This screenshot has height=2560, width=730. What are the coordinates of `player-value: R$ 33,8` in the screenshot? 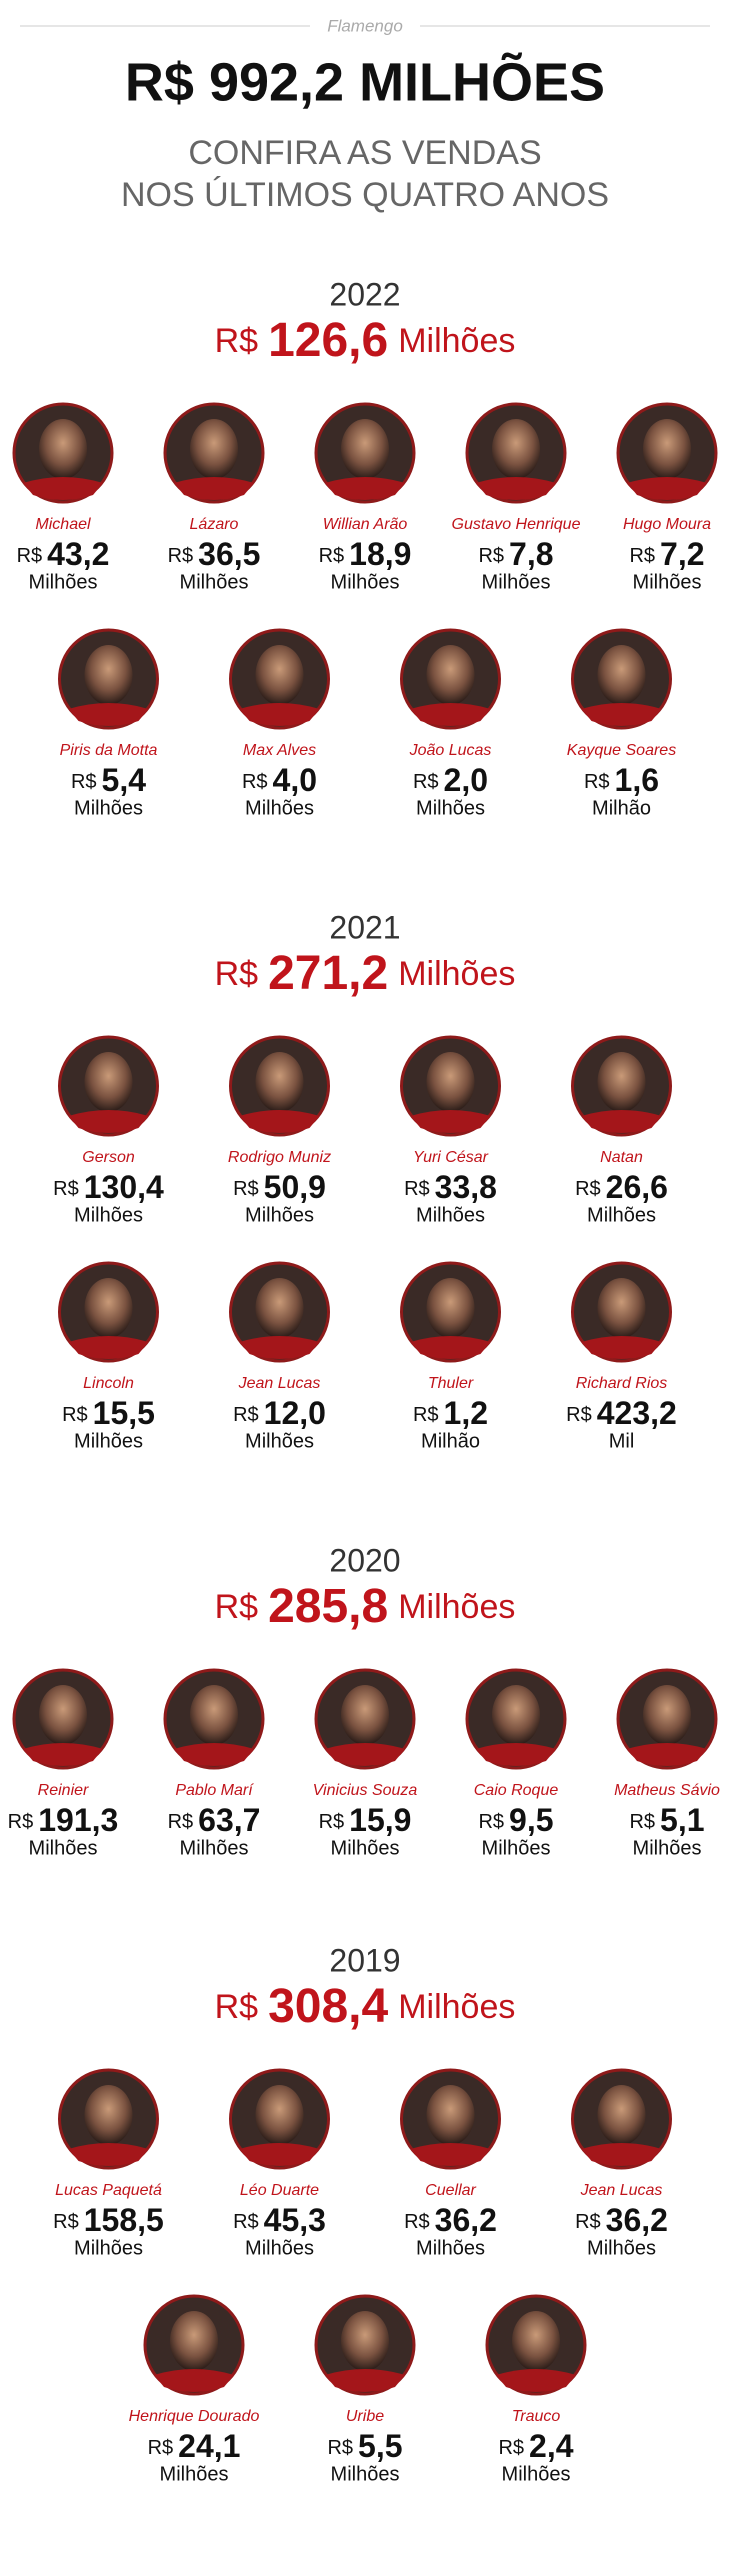 It's located at (450, 1187).